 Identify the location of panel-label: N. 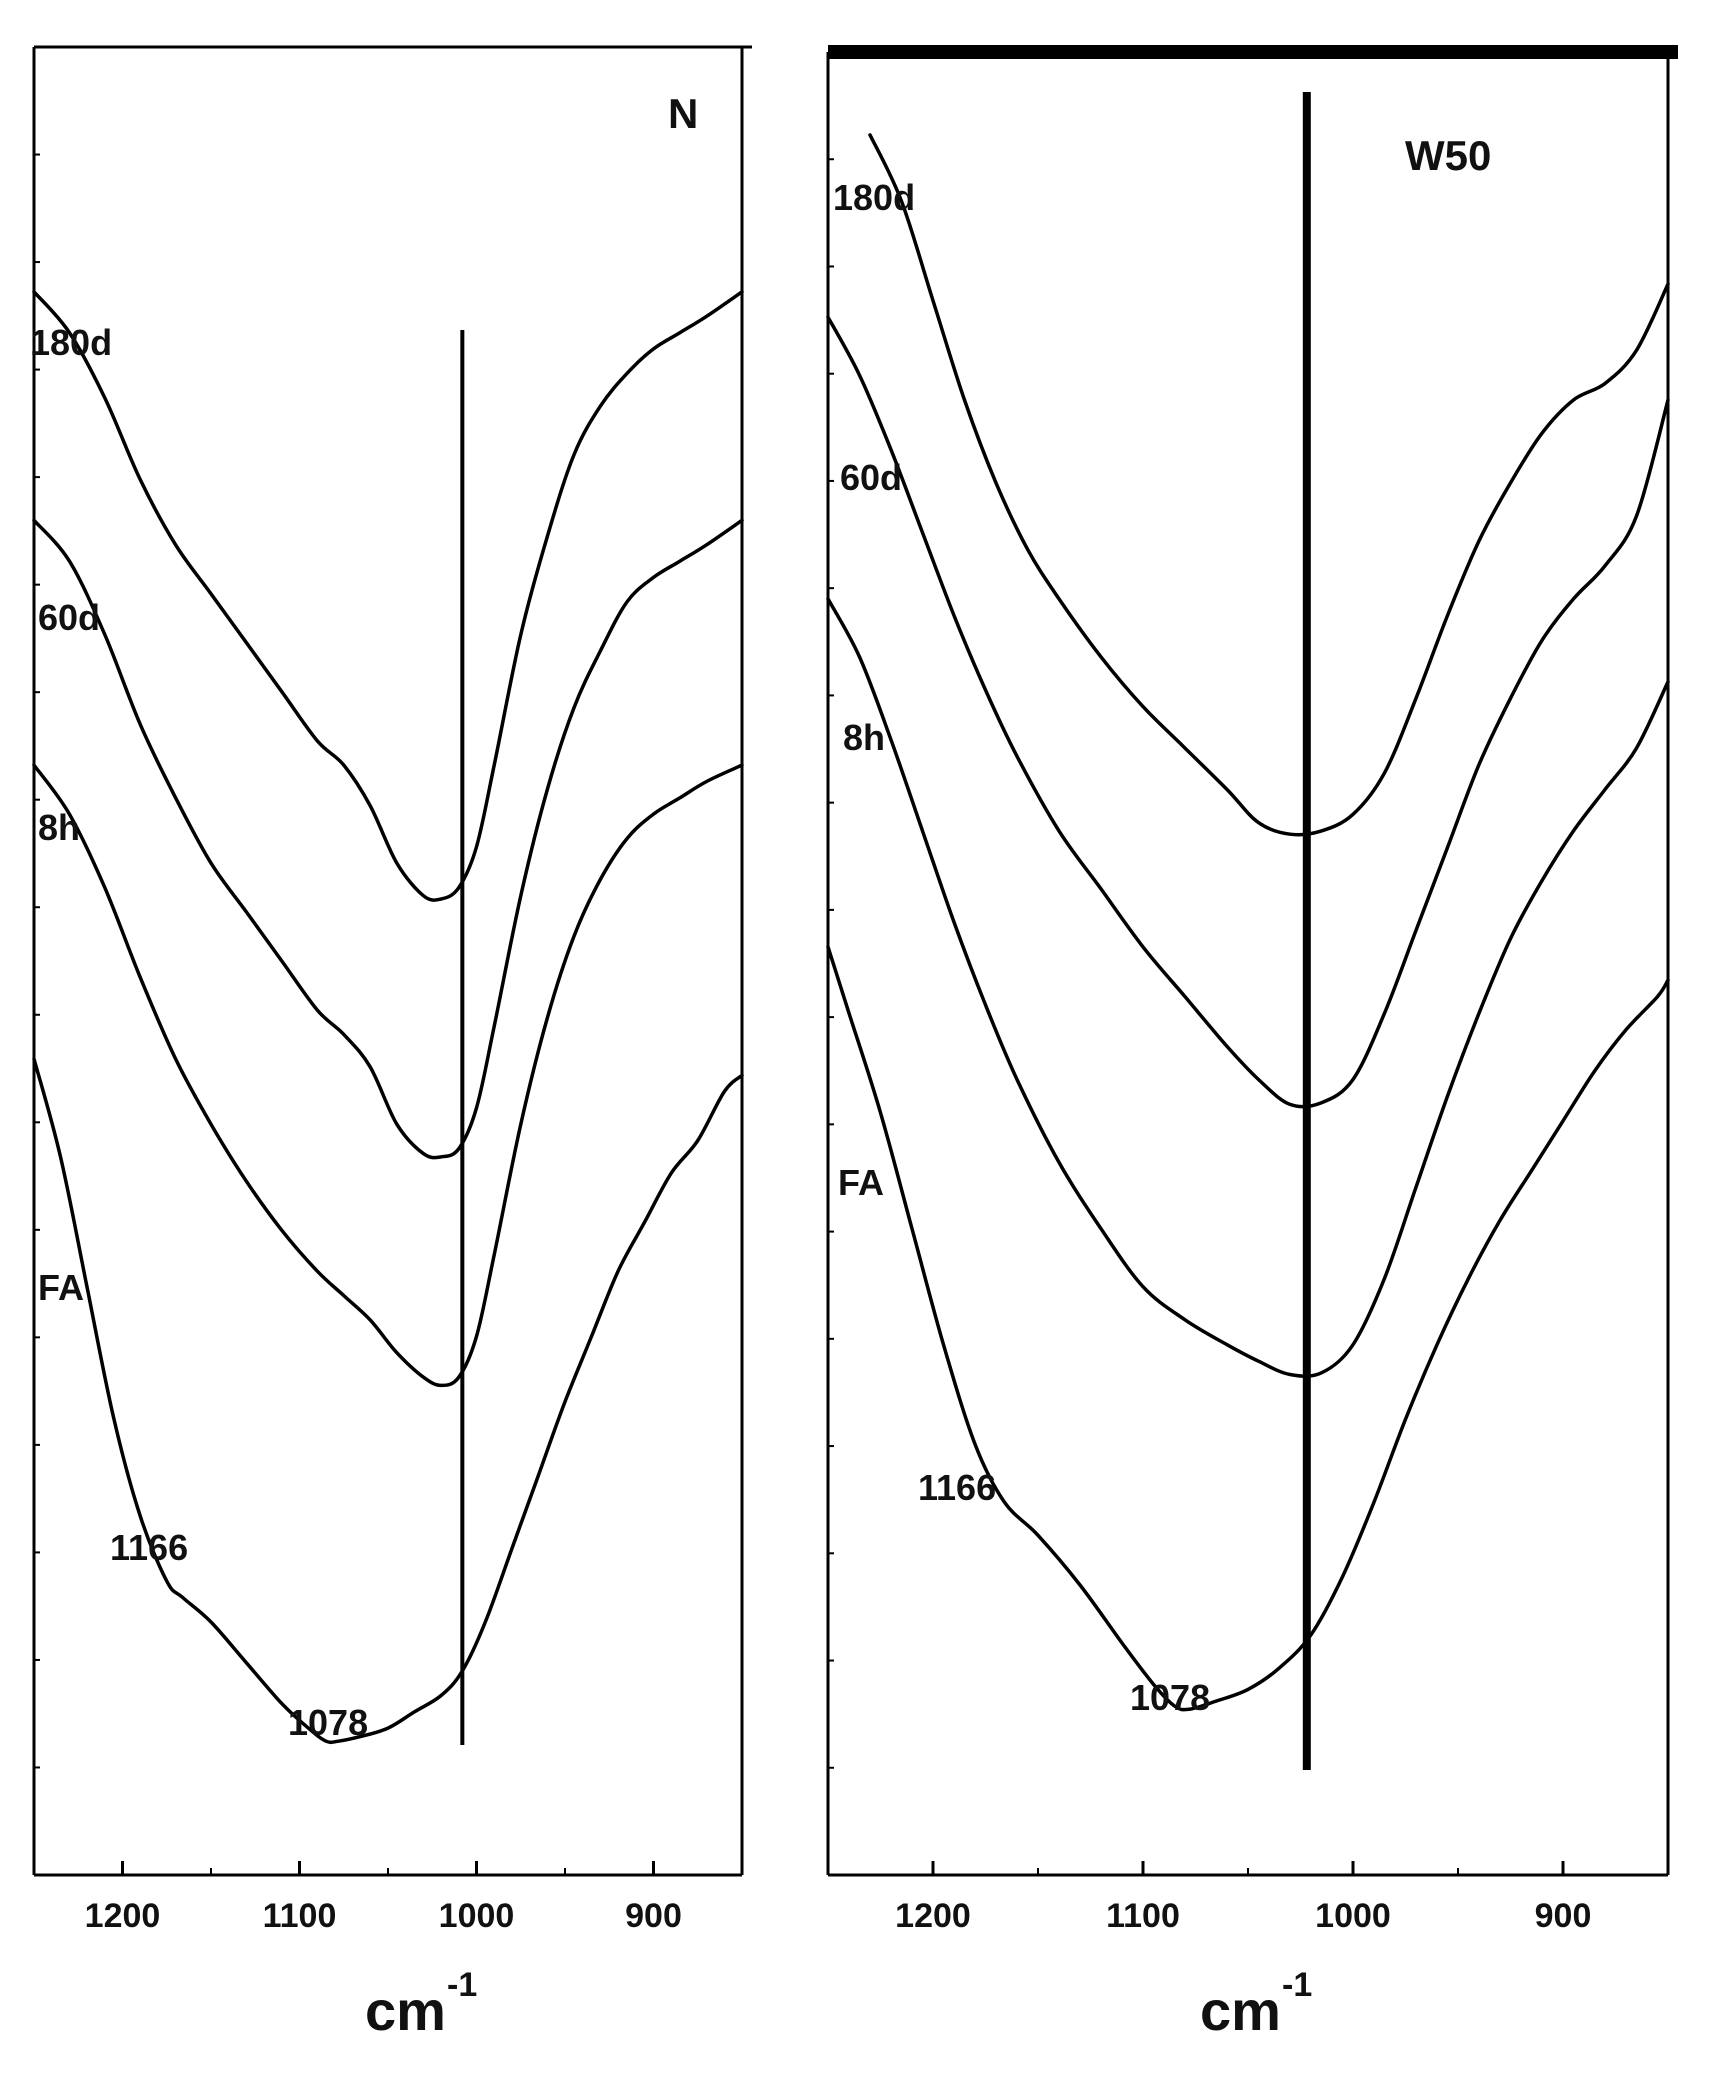
(683, 113).